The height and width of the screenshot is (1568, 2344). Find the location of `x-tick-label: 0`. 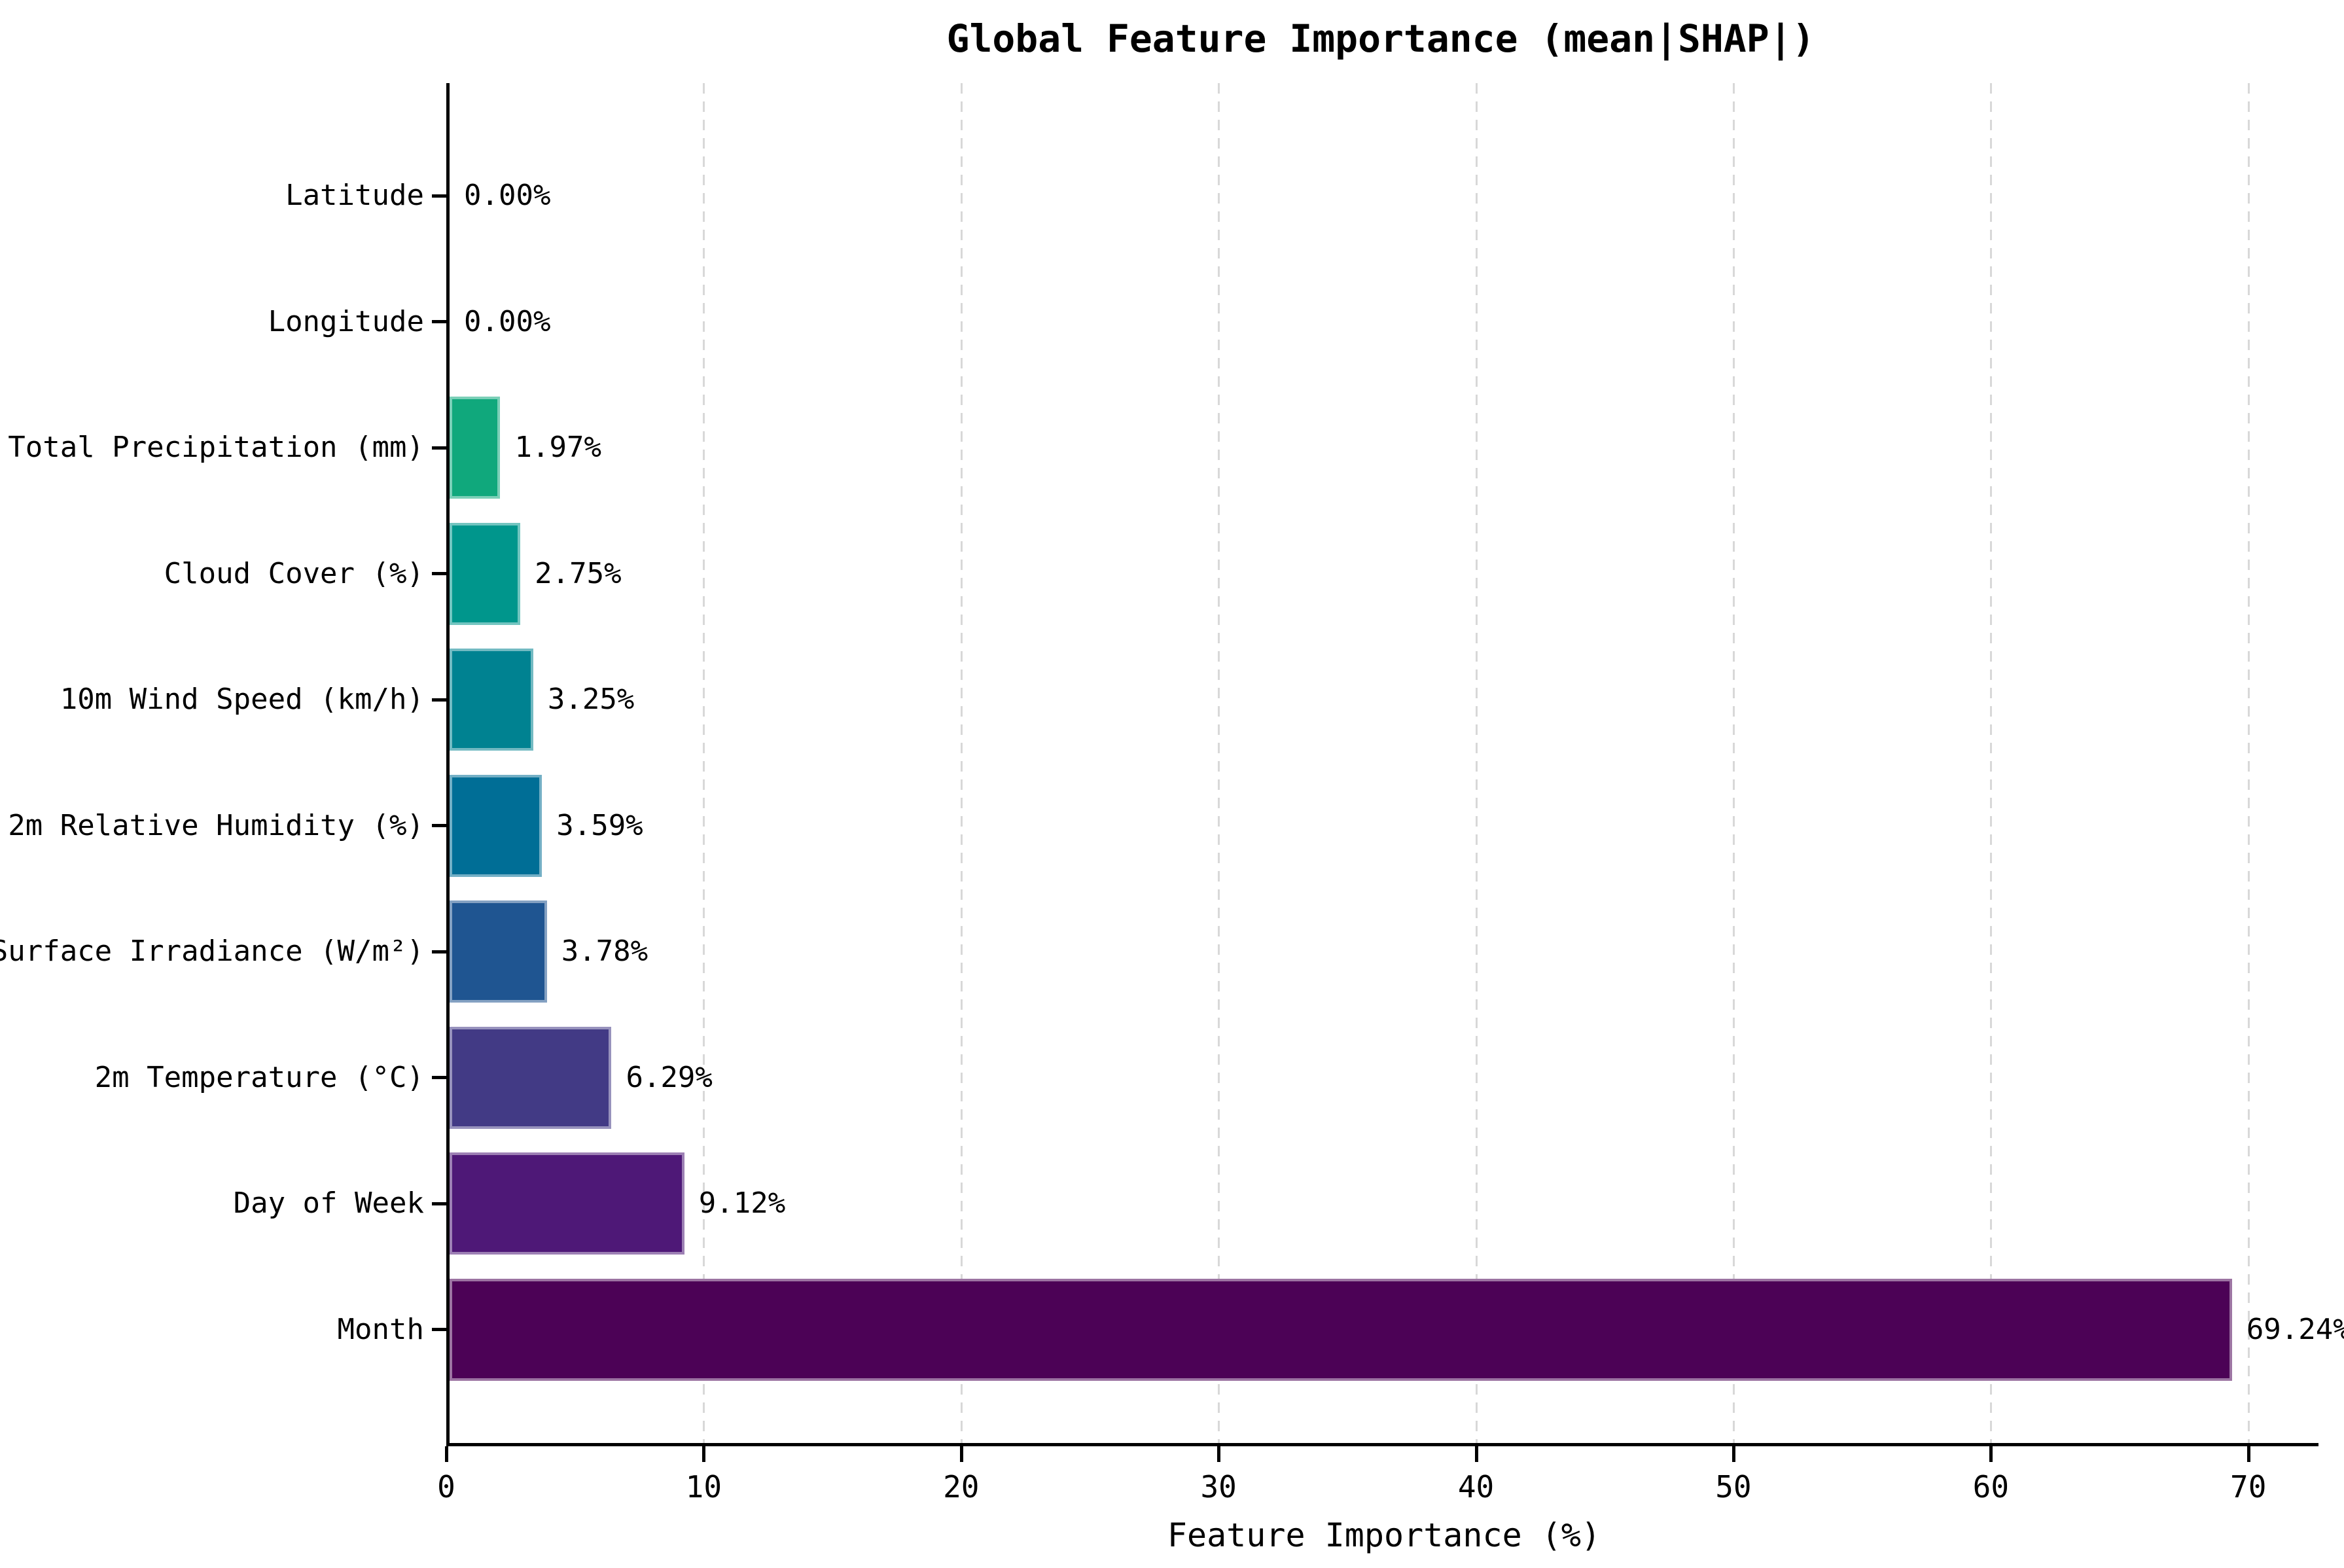

x-tick-label: 0 is located at coordinates (446, 1487).